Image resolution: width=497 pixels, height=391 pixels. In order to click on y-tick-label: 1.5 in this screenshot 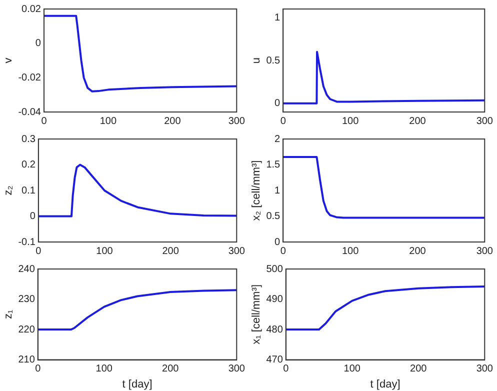, I will do `click(273, 165)`.